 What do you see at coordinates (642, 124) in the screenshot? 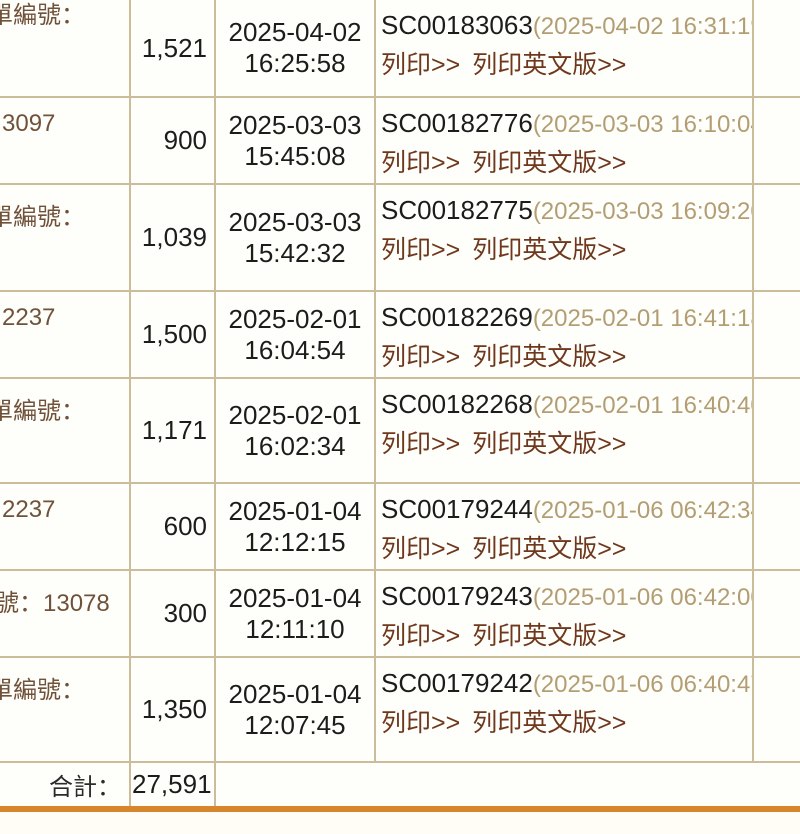
I see `printed-timestamp: (2025-03-03 16:10:04)` at bounding box center [642, 124].